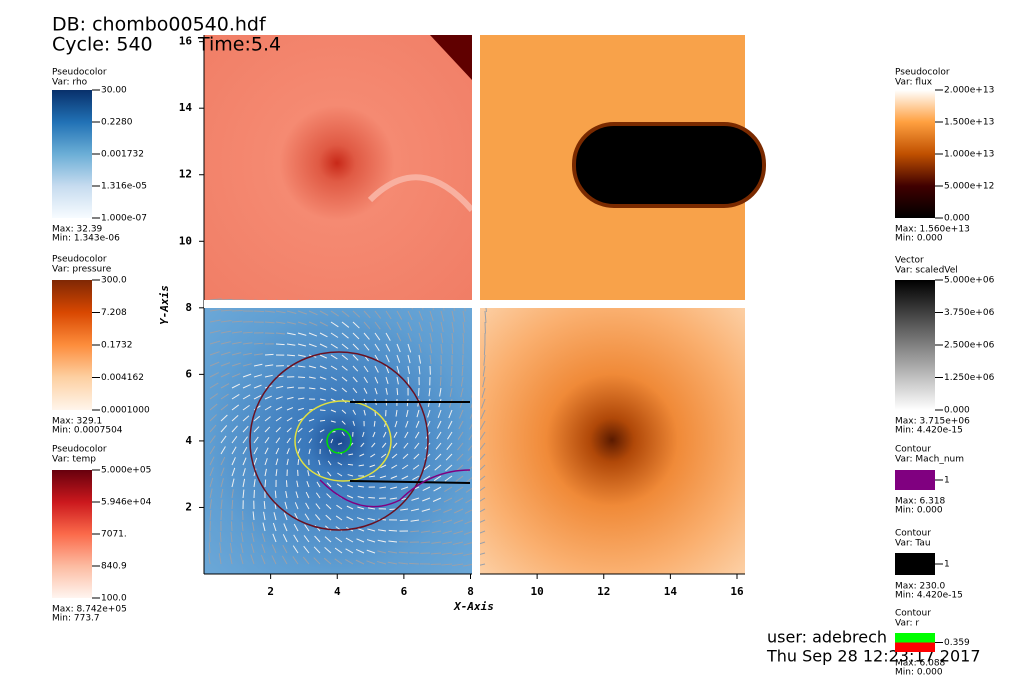 This screenshot has height=676, width=1024. What do you see at coordinates (969, 123) in the screenshot?
I see `legend-label: 1.500e+13` at bounding box center [969, 123].